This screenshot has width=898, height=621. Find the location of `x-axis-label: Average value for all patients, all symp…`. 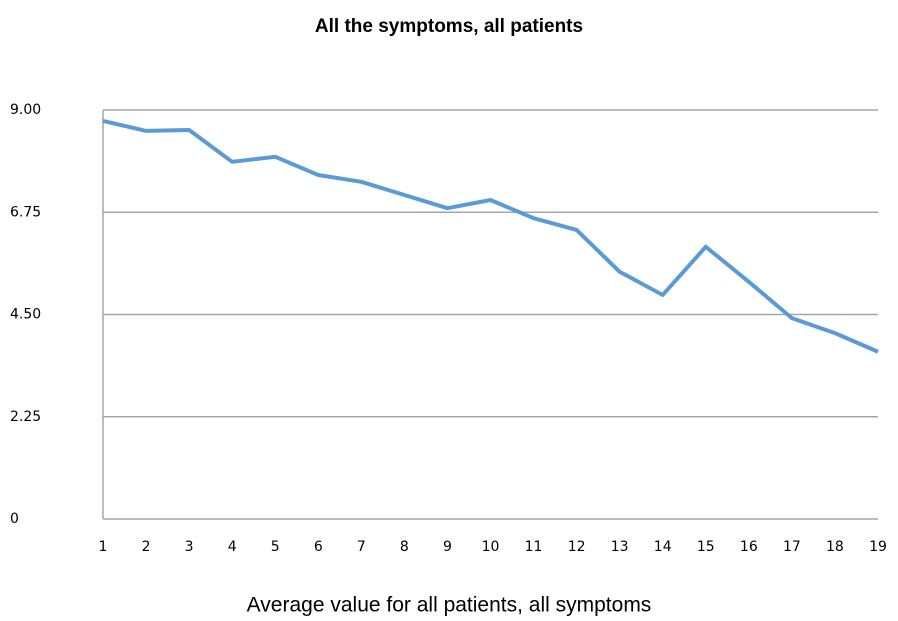

x-axis-label: Average value for all patients, all symp… is located at coordinates (449, 605).